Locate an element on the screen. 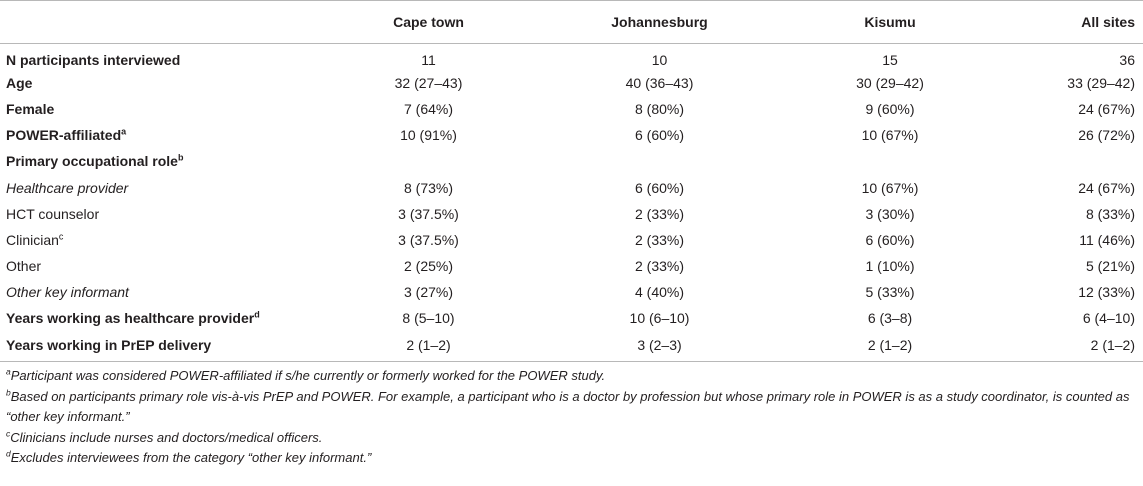 Image resolution: width=1143 pixels, height=486 pixels. value-cell: 10 is located at coordinates (659, 59).